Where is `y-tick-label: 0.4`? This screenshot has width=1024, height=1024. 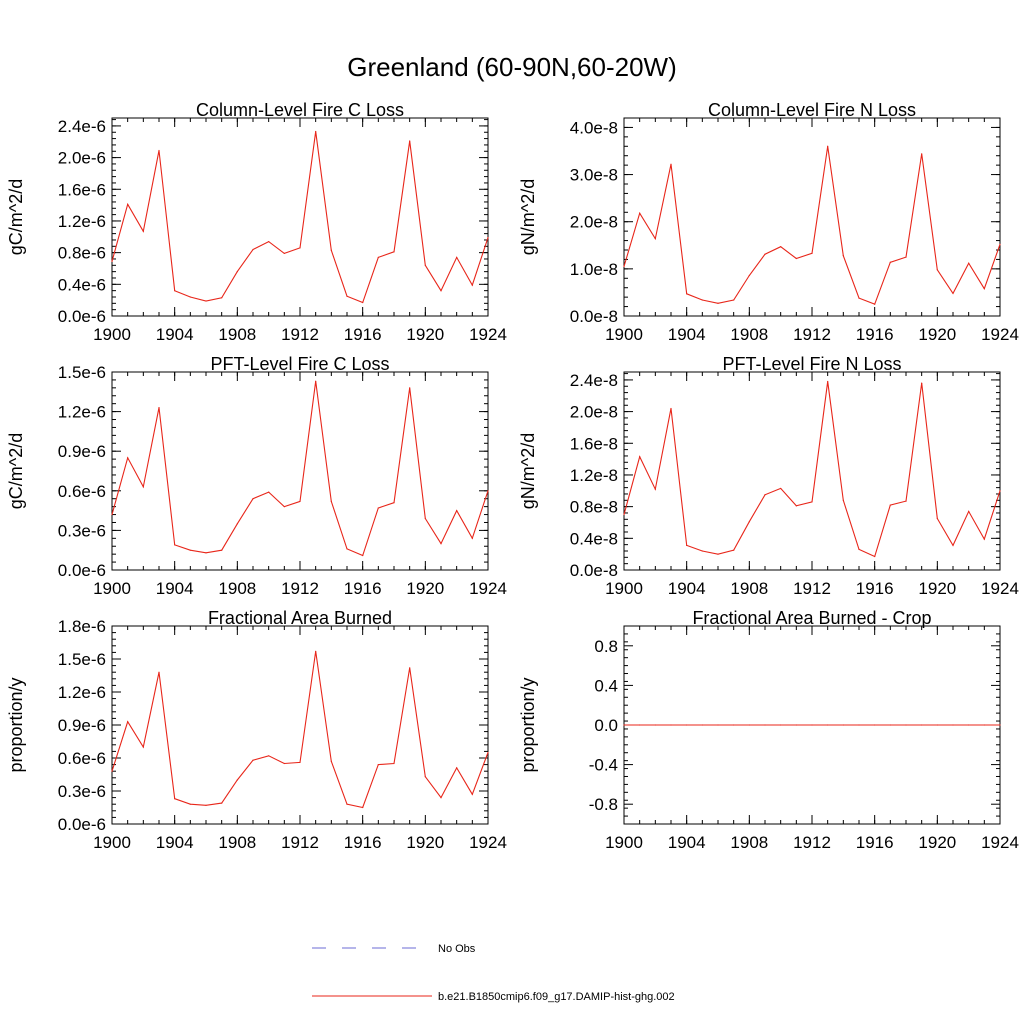 y-tick-label: 0.4 is located at coordinates (606, 685).